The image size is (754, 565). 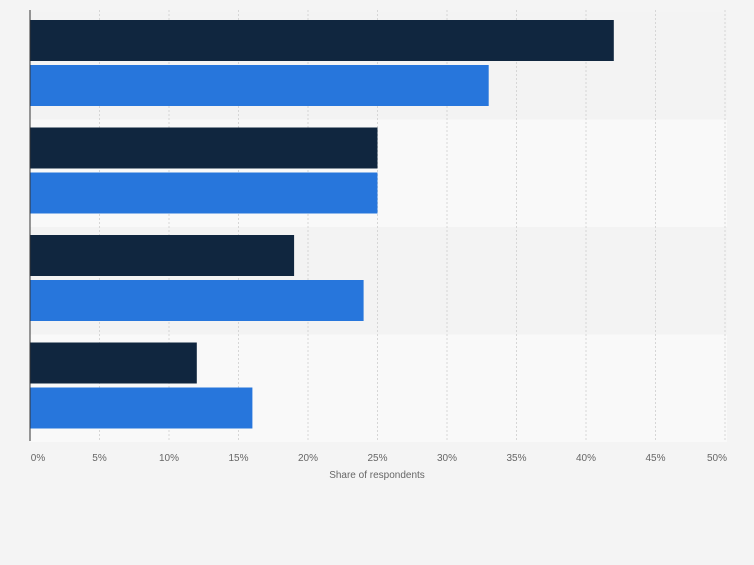 I want to click on x-tick-label: 40%, so click(x=586, y=458).